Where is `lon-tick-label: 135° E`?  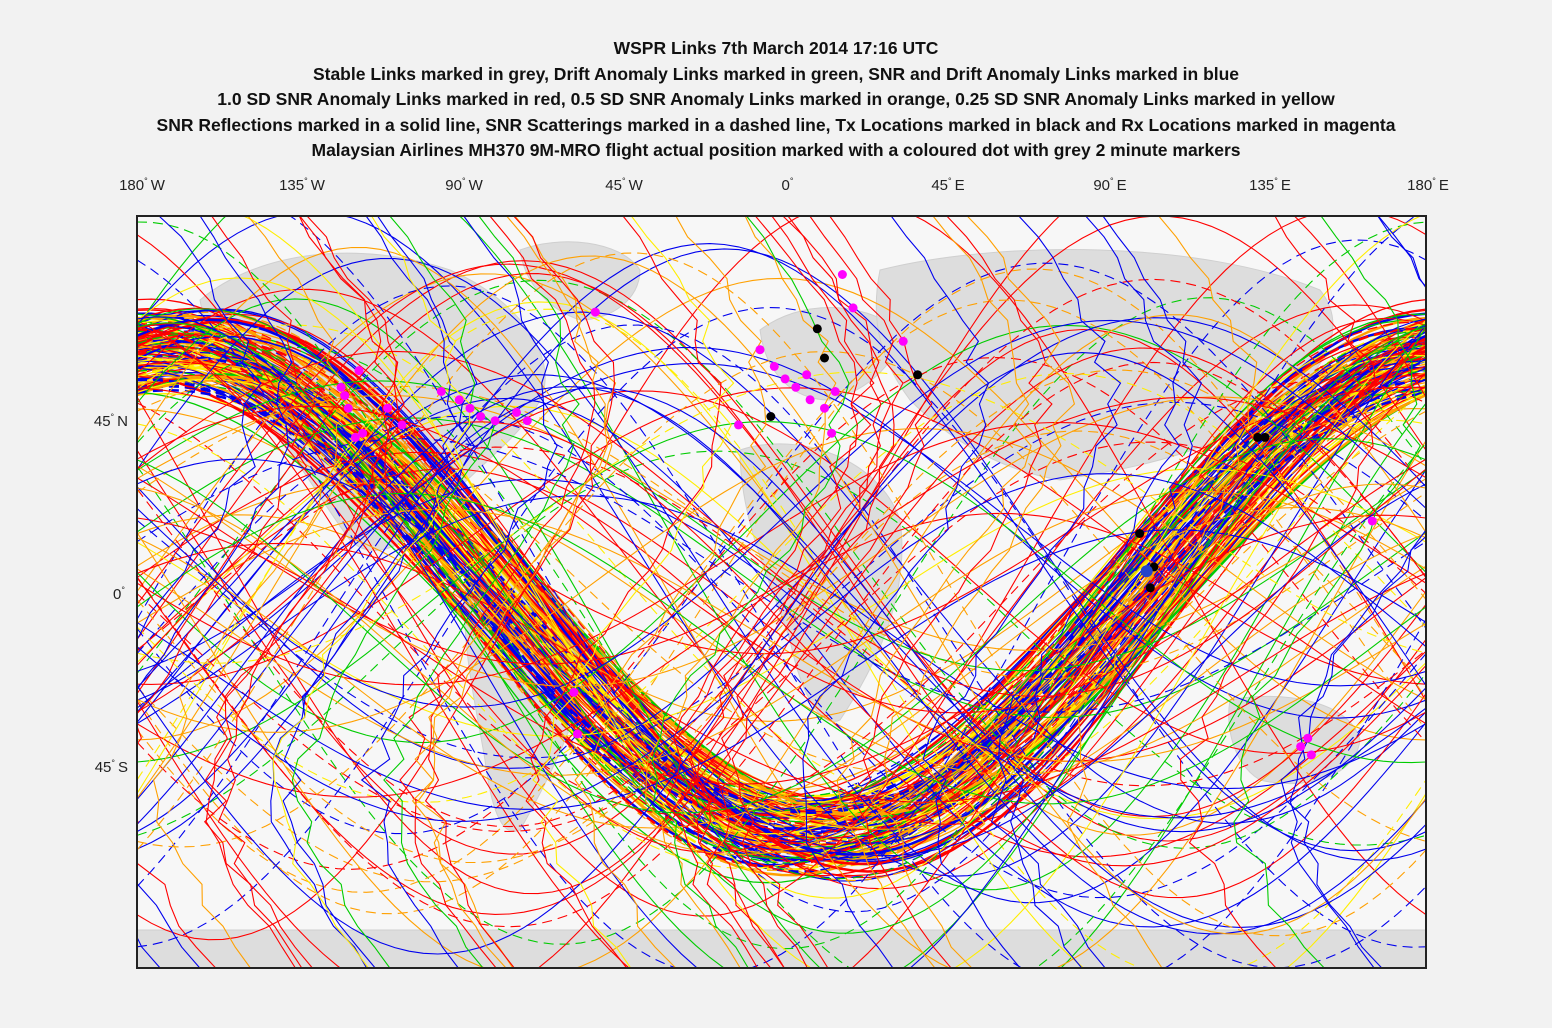
lon-tick-label: 135° E is located at coordinates (1270, 185).